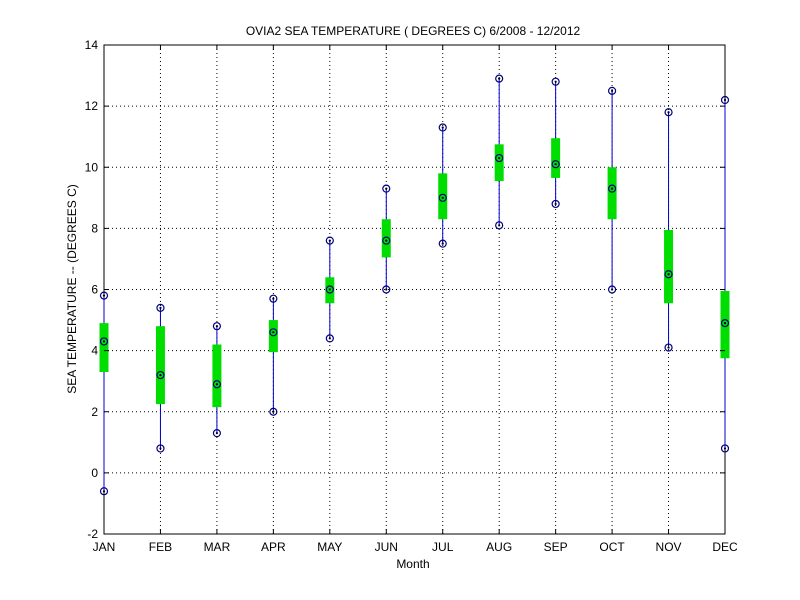 The image size is (800, 600). Describe the element at coordinates (104, 547) in the screenshot. I see `x-tick-label: JAN` at that location.